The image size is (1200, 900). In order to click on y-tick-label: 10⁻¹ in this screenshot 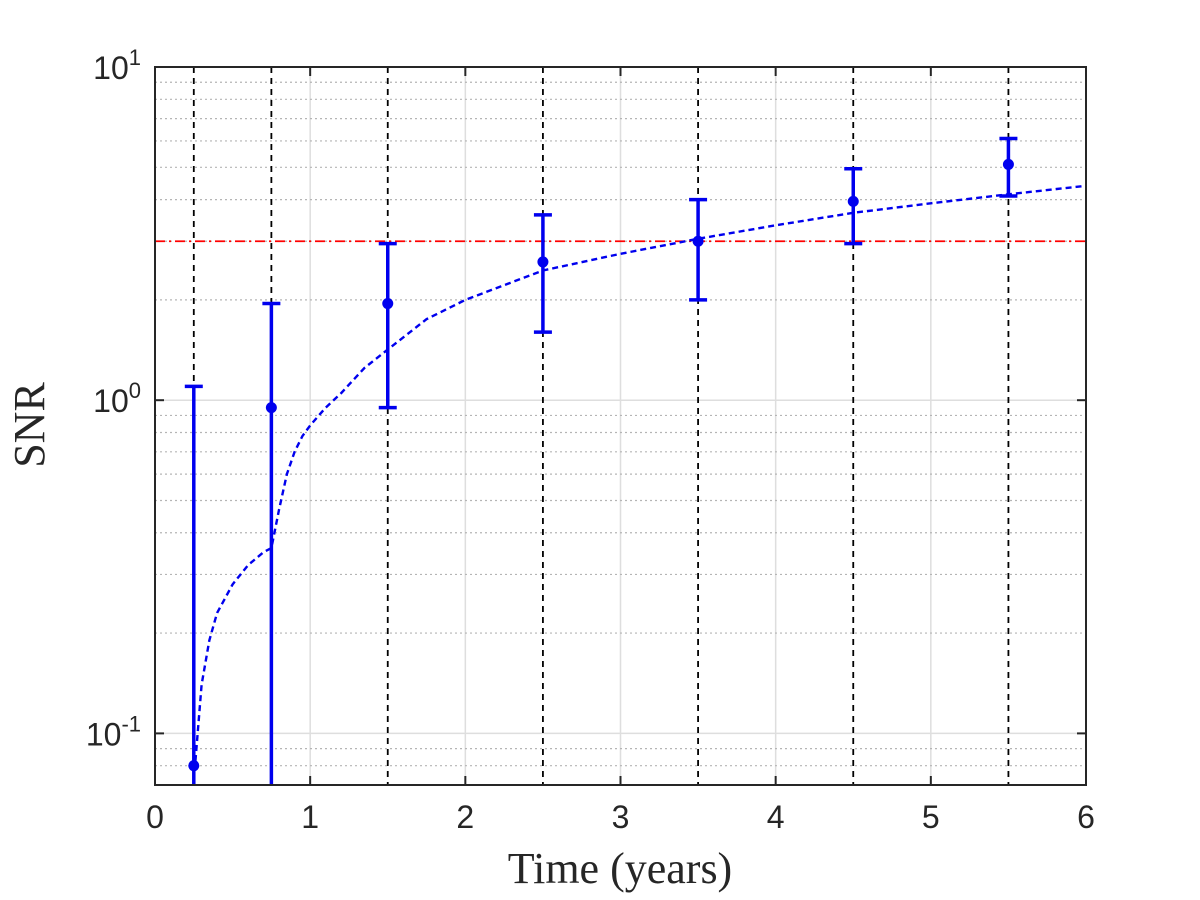, I will do `click(113, 731)`.